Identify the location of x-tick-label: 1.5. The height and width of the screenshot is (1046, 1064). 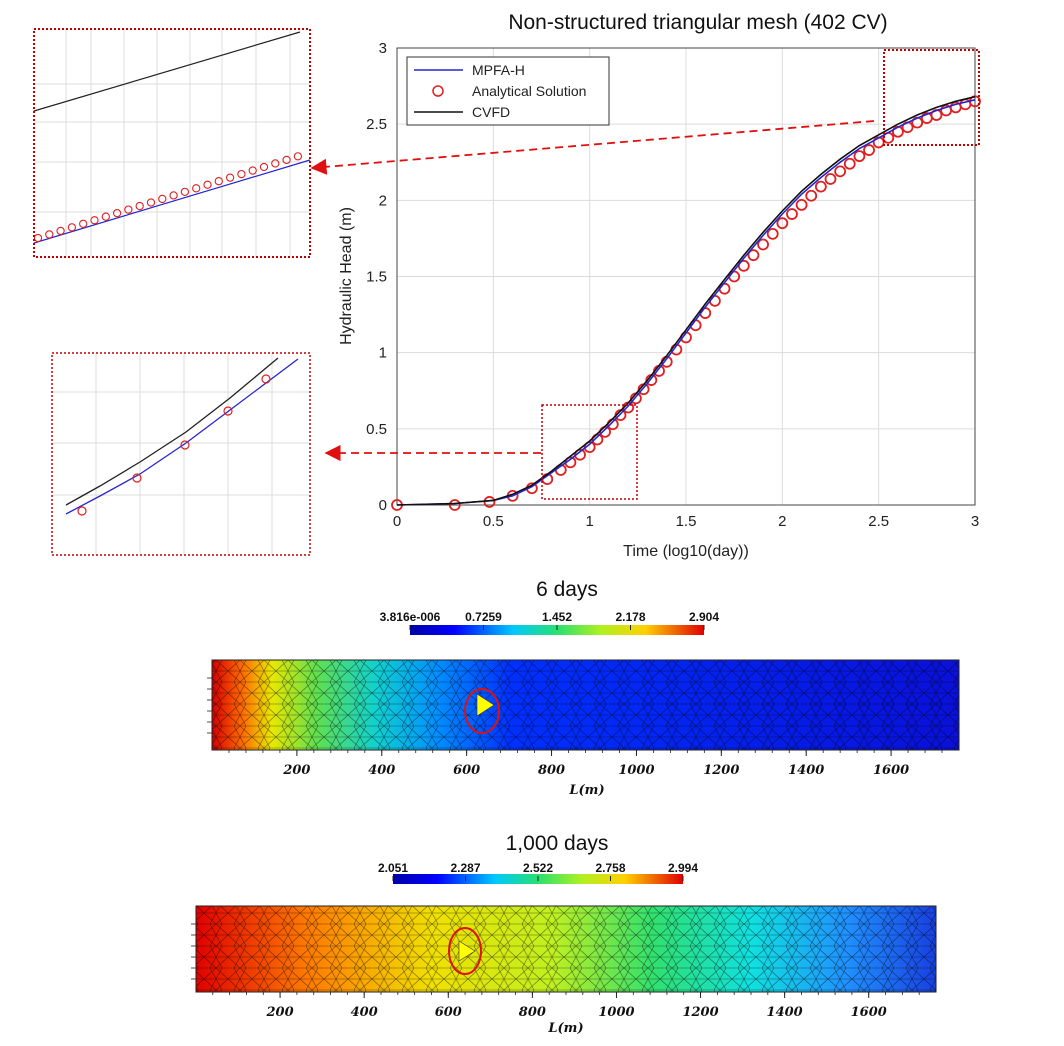
(686, 521).